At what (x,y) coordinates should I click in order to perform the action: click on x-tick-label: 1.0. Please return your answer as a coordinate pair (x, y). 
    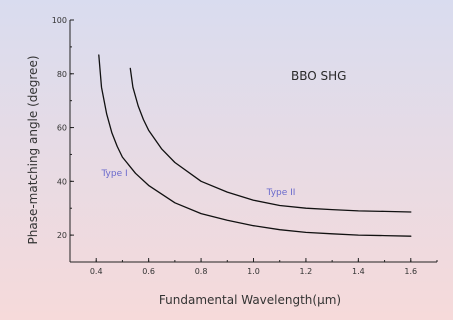
    Looking at the image, I should click on (253, 271).